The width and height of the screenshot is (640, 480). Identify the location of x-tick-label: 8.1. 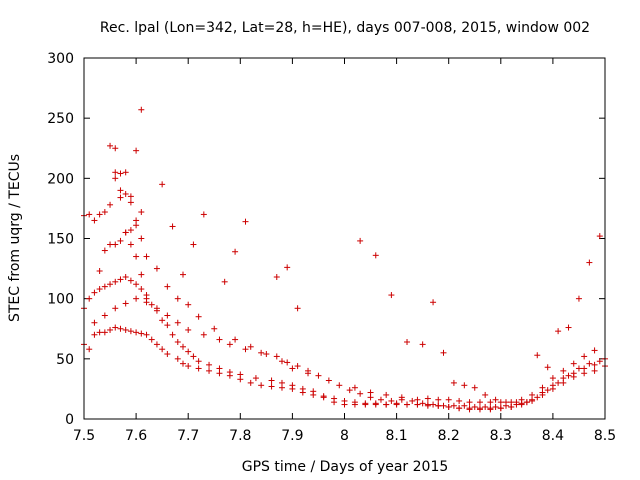
(396, 436).